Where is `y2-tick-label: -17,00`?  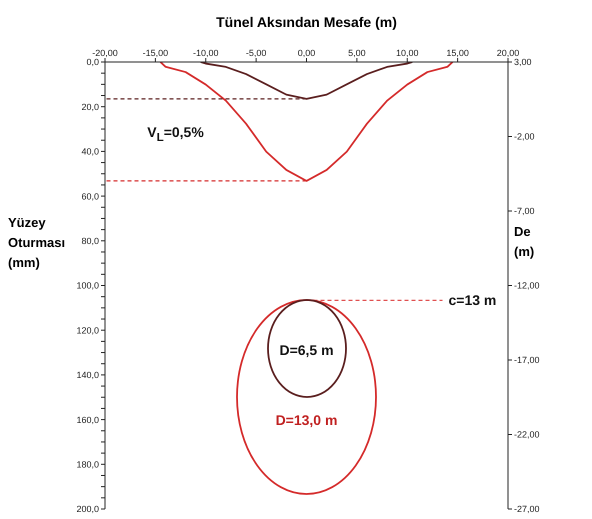 y2-tick-label: -17,00 is located at coordinates (527, 360).